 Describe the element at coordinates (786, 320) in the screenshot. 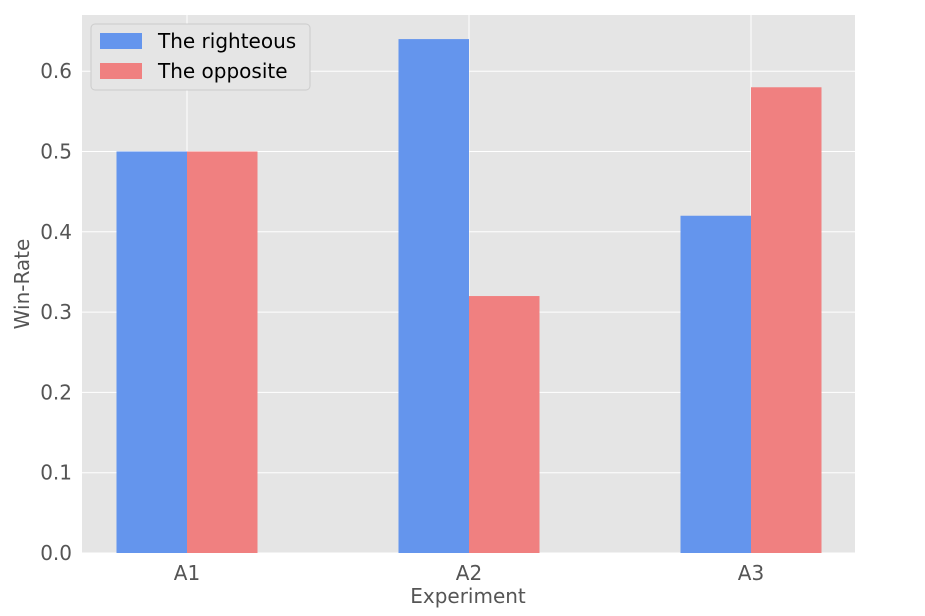

I see `bar-opposite-A3` at that location.